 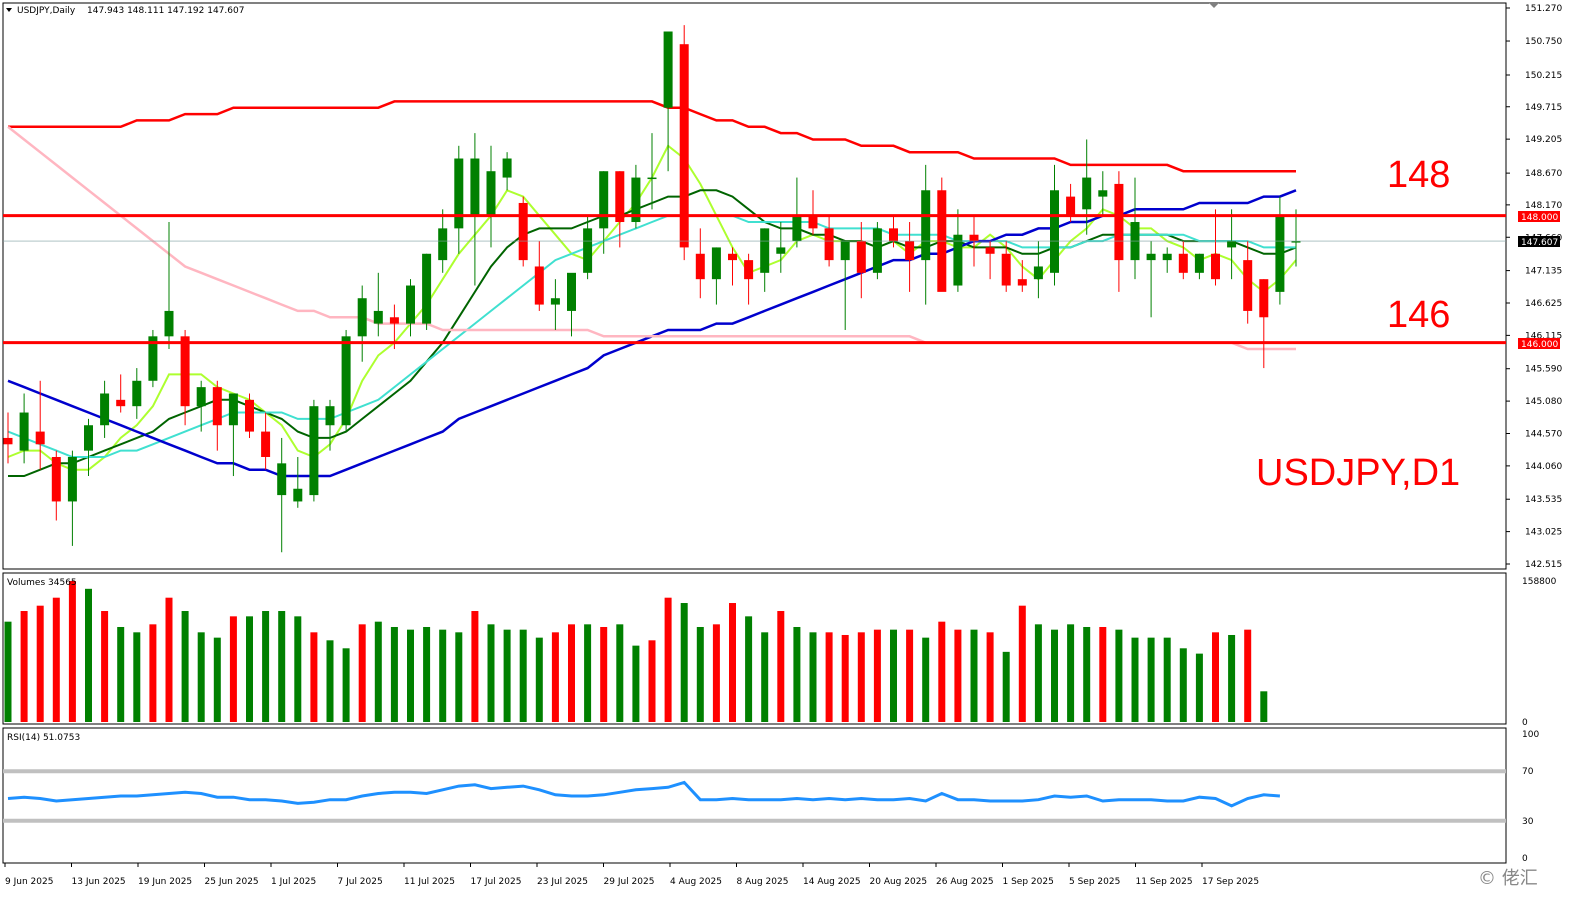 What do you see at coordinates (1539, 343) in the screenshot?
I see `price-tag-146-bg` at bounding box center [1539, 343].